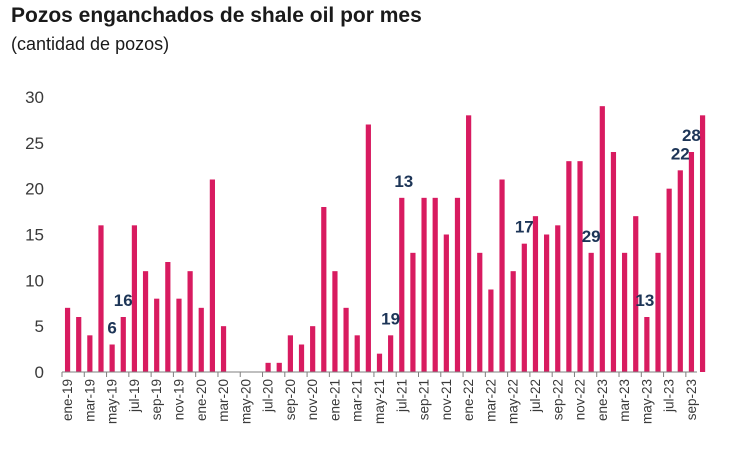 The image size is (730, 459). What do you see at coordinates (90, 44) in the screenshot?
I see `chart-subtitle: (cantidad de pozos)` at bounding box center [90, 44].